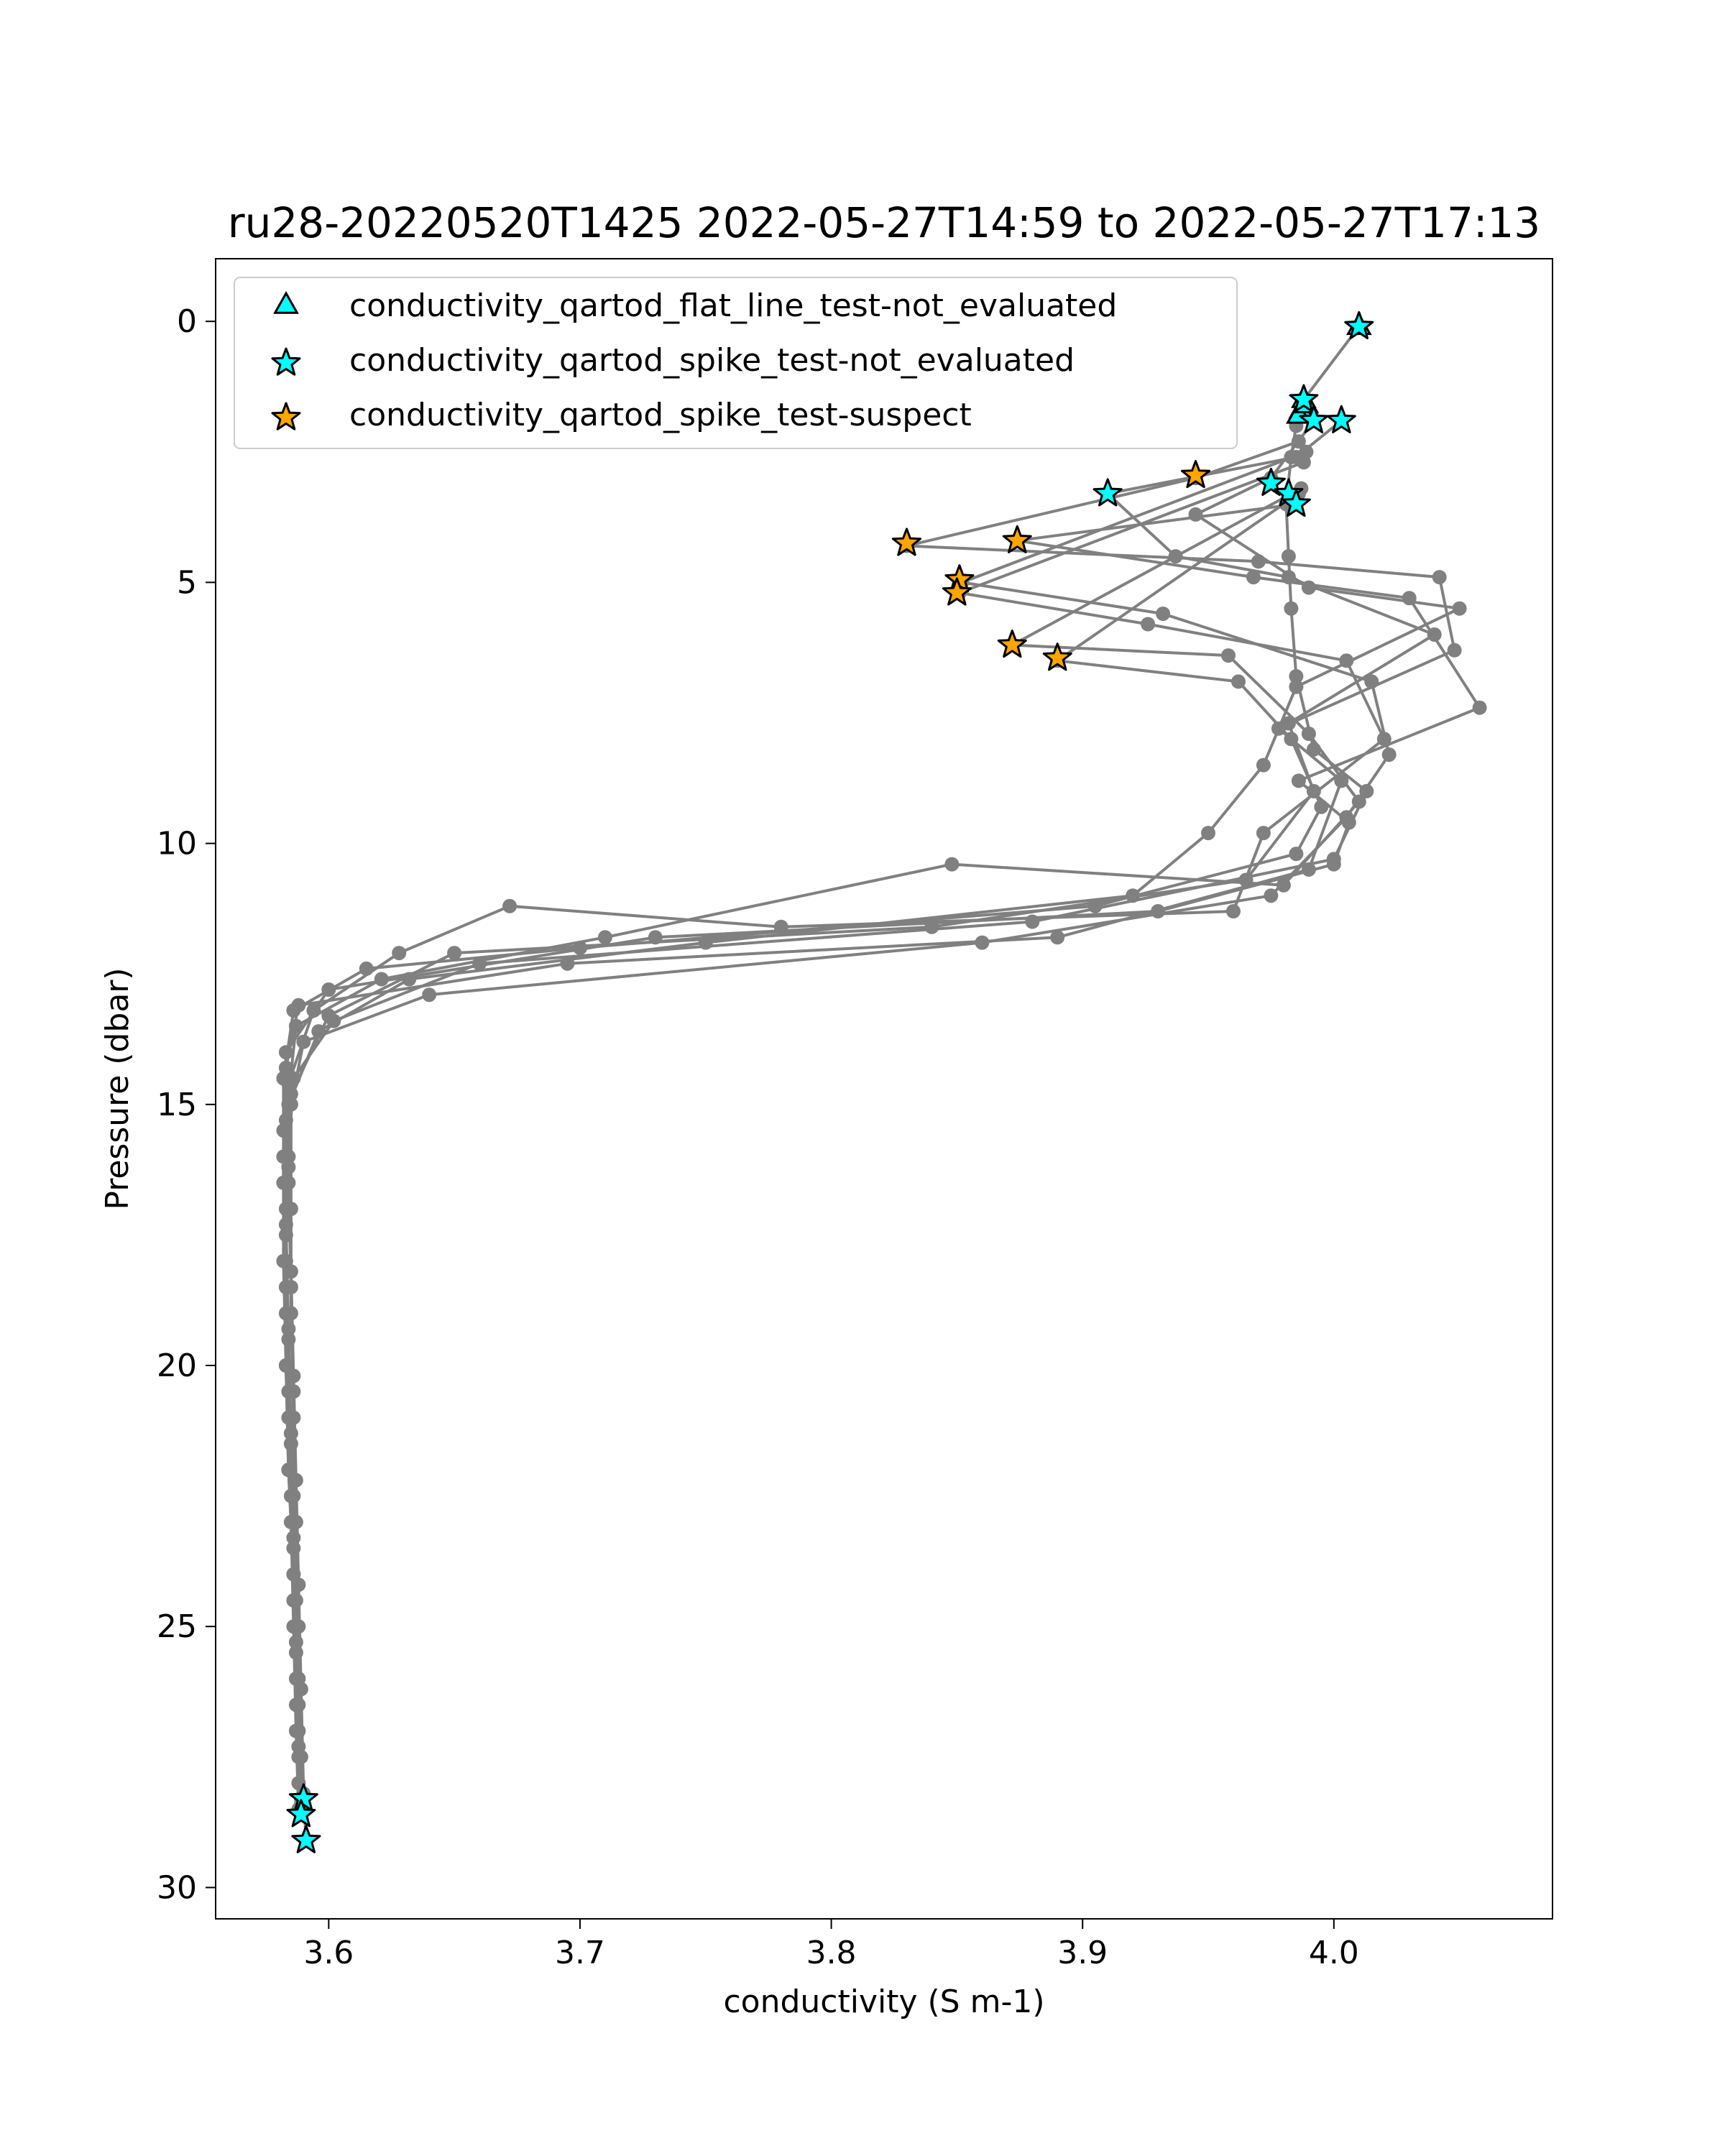 The image size is (1725, 2156). What do you see at coordinates (286, 302) in the screenshot?
I see `legend-triangle-marker-icon` at bounding box center [286, 302].